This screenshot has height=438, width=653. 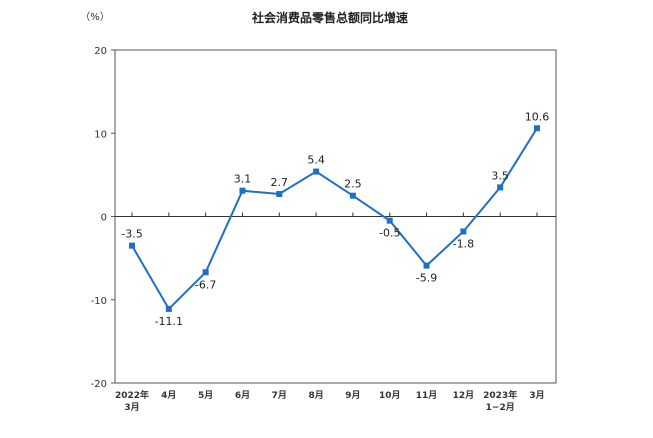 What do you see at coordinates (168, 395) in the screenshot?
I see `x-tick-label: 4月` at bounding box center [168, 395].